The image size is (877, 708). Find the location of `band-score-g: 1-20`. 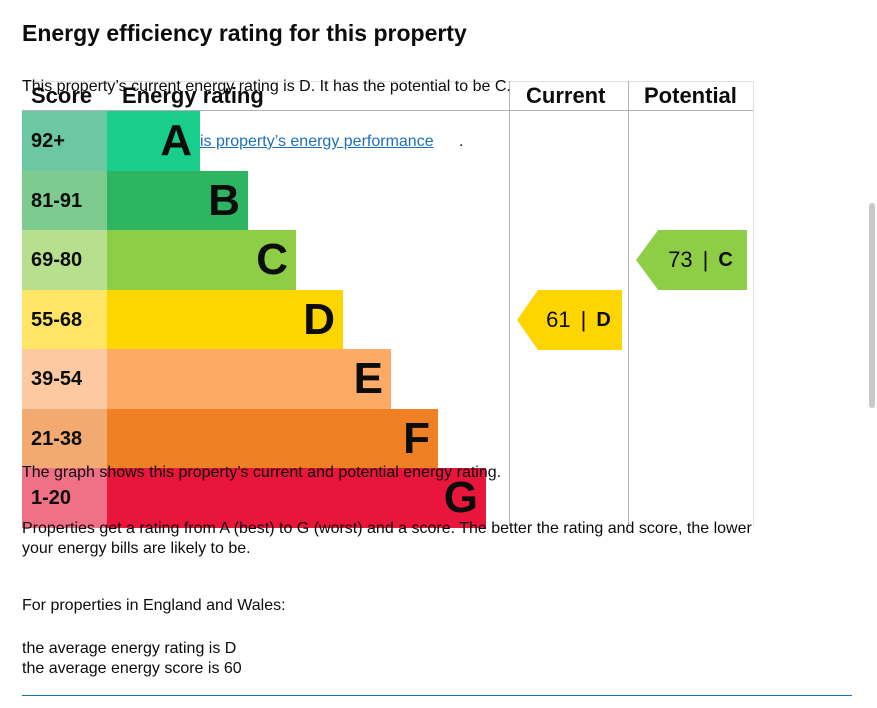

band-score-g: 1-20 is located at coordinates (64, 498).